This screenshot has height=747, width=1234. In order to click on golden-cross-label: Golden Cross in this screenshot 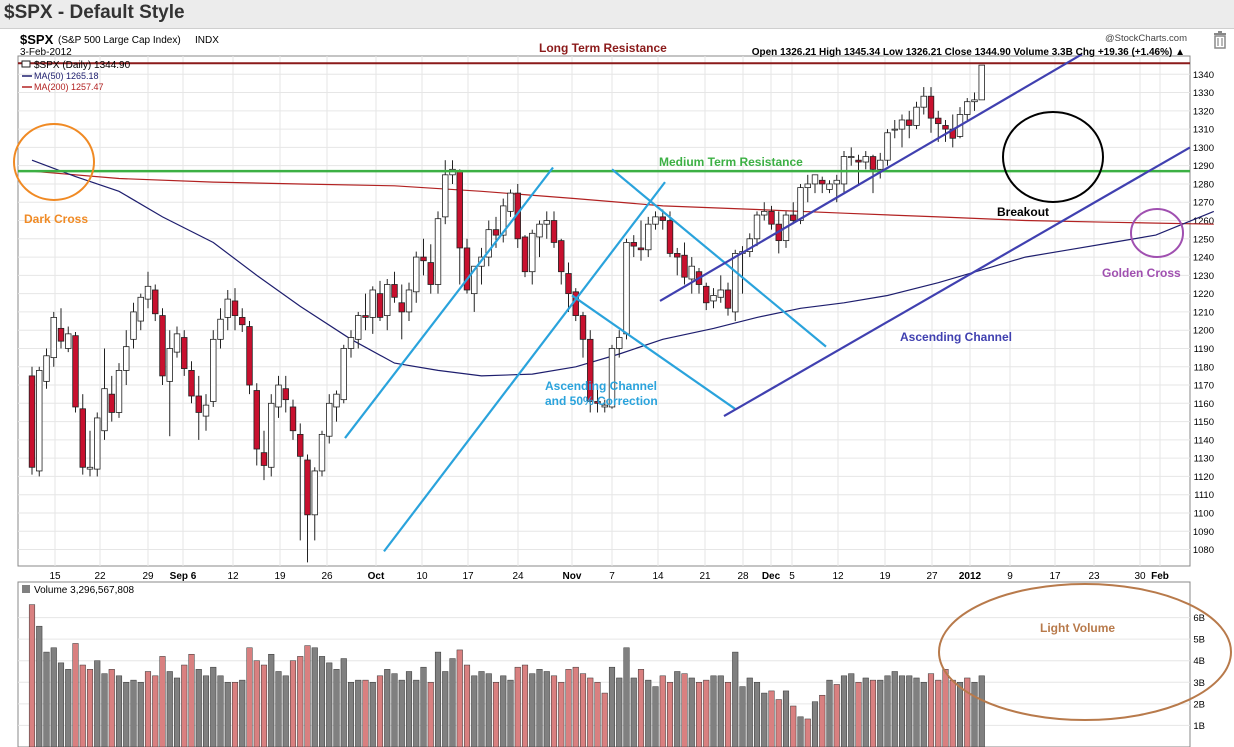, I will do `click(1141, 273)`.